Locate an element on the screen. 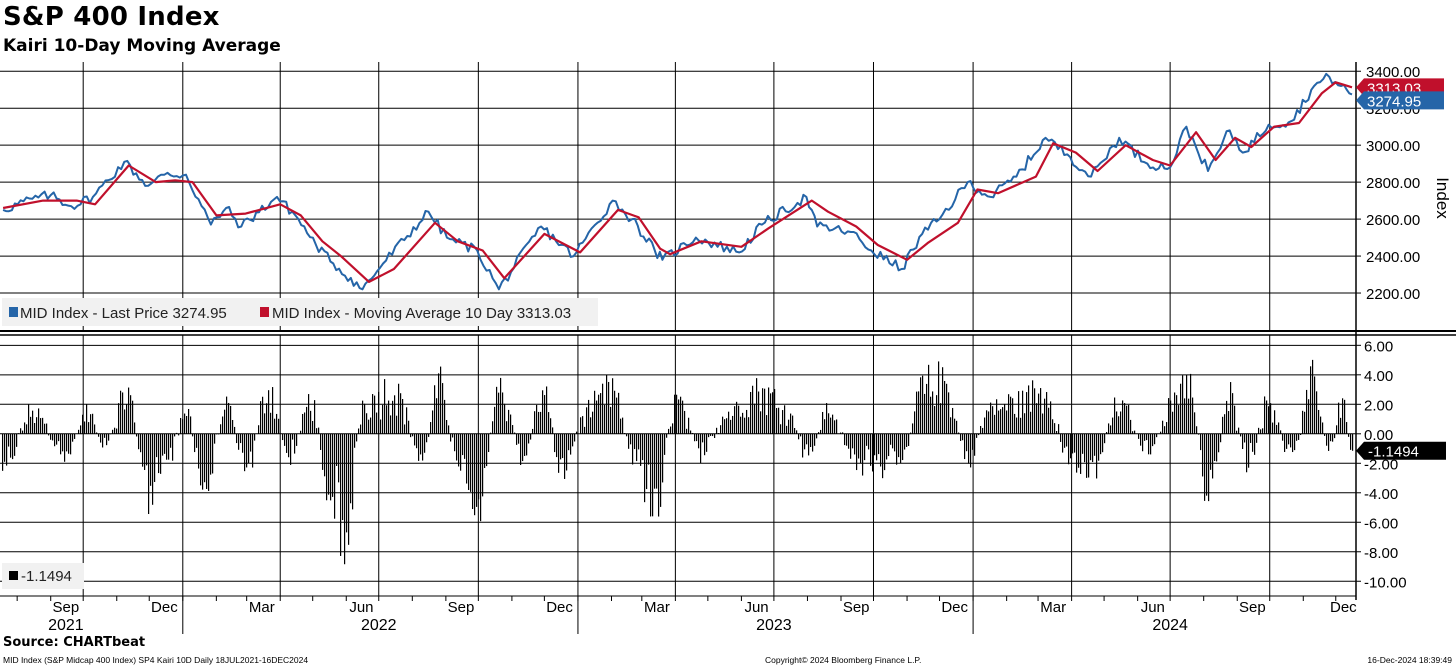 The width and height of the screenshot is (1456, 666). legend-swatch-ma is located at coordinates (264, 312).